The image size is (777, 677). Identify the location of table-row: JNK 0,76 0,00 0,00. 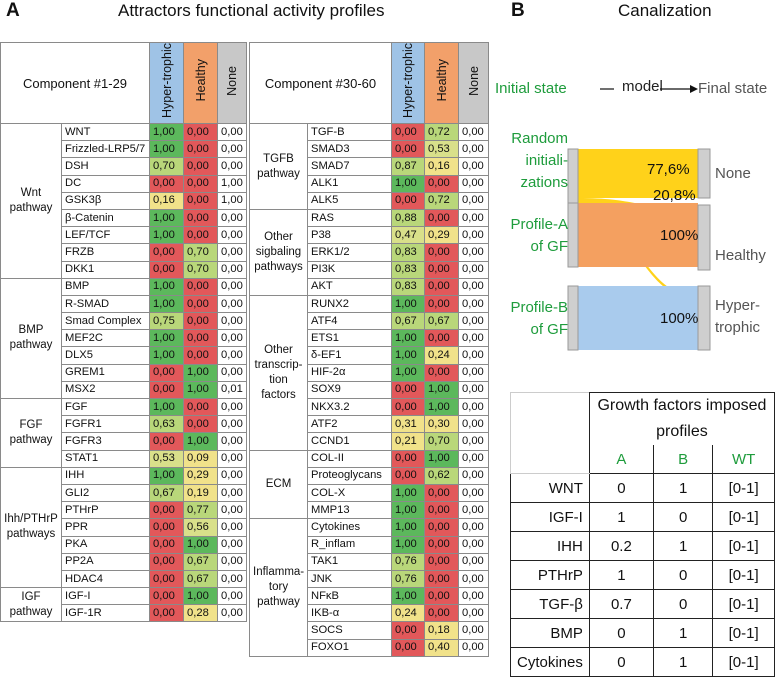
(369, 579).